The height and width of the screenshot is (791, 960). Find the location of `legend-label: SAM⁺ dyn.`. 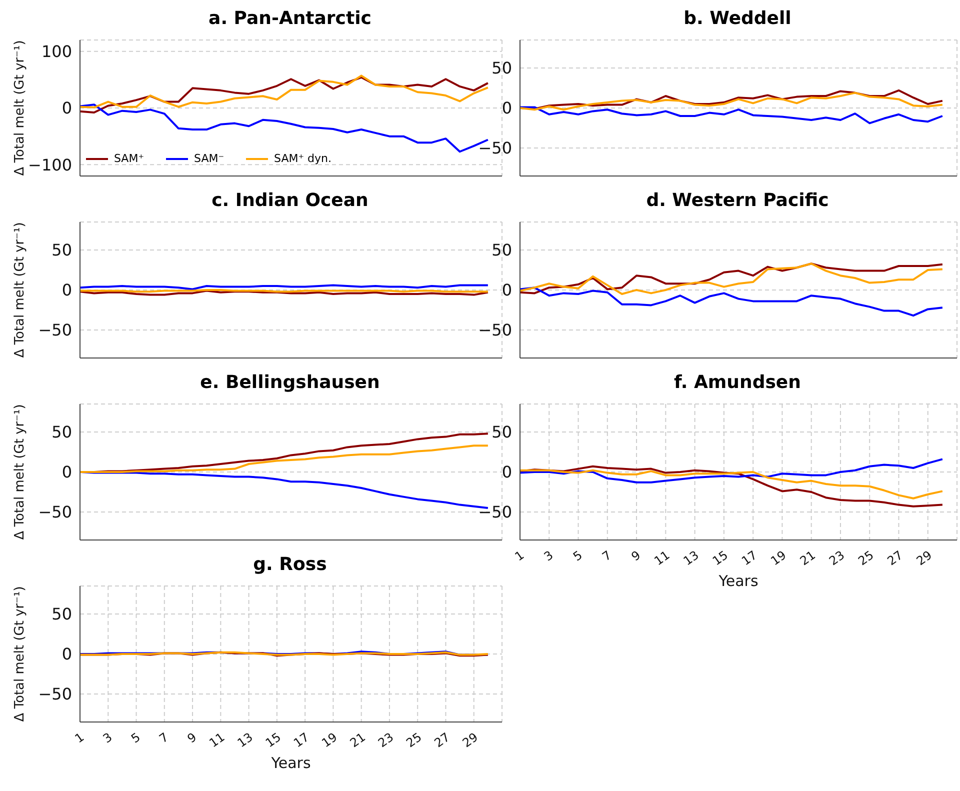

legend-label: SAM⁺ dyn. is located at coordinates (303, 158).